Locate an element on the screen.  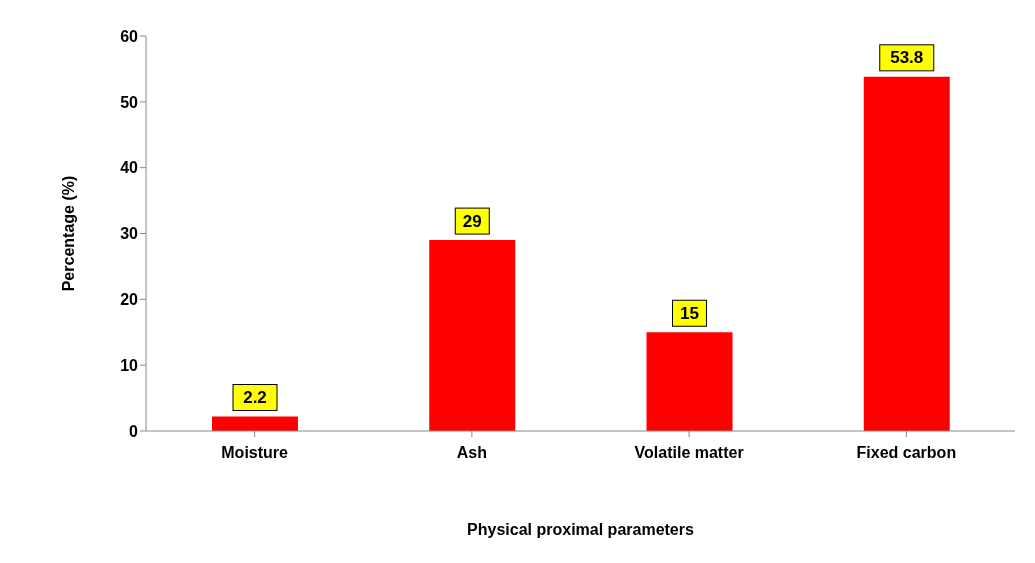
data-label: 15 is located at coordinates (689, 313).